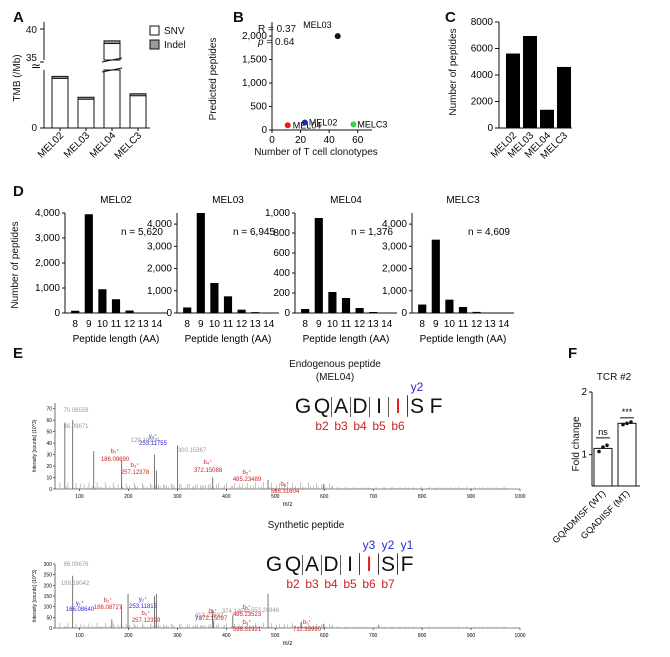 The width and height of the screenshot is (670, 657). What do you see at coordinates (471, 636) in the screenshot?
I see `spectrum-xtick-label: 900` at bounding box center [471, 636].